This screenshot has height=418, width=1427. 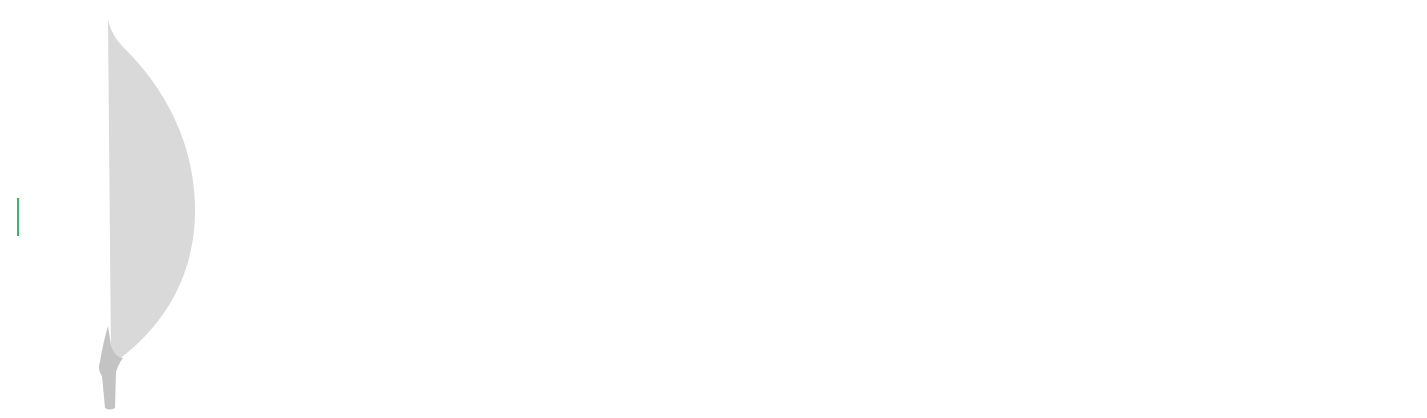 I want to click on leaf-right-half, so click(x=151, y=190).